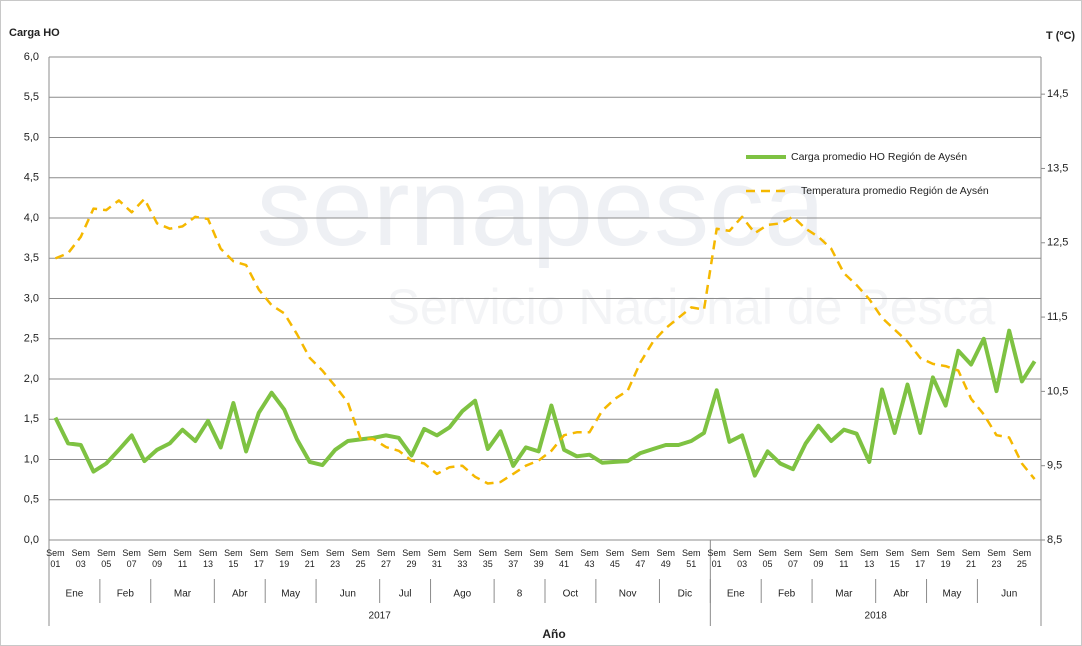  Describe the element at coordinates (31, 218) in the screenshot. I see `y-tick-label: 4,0` at that location.